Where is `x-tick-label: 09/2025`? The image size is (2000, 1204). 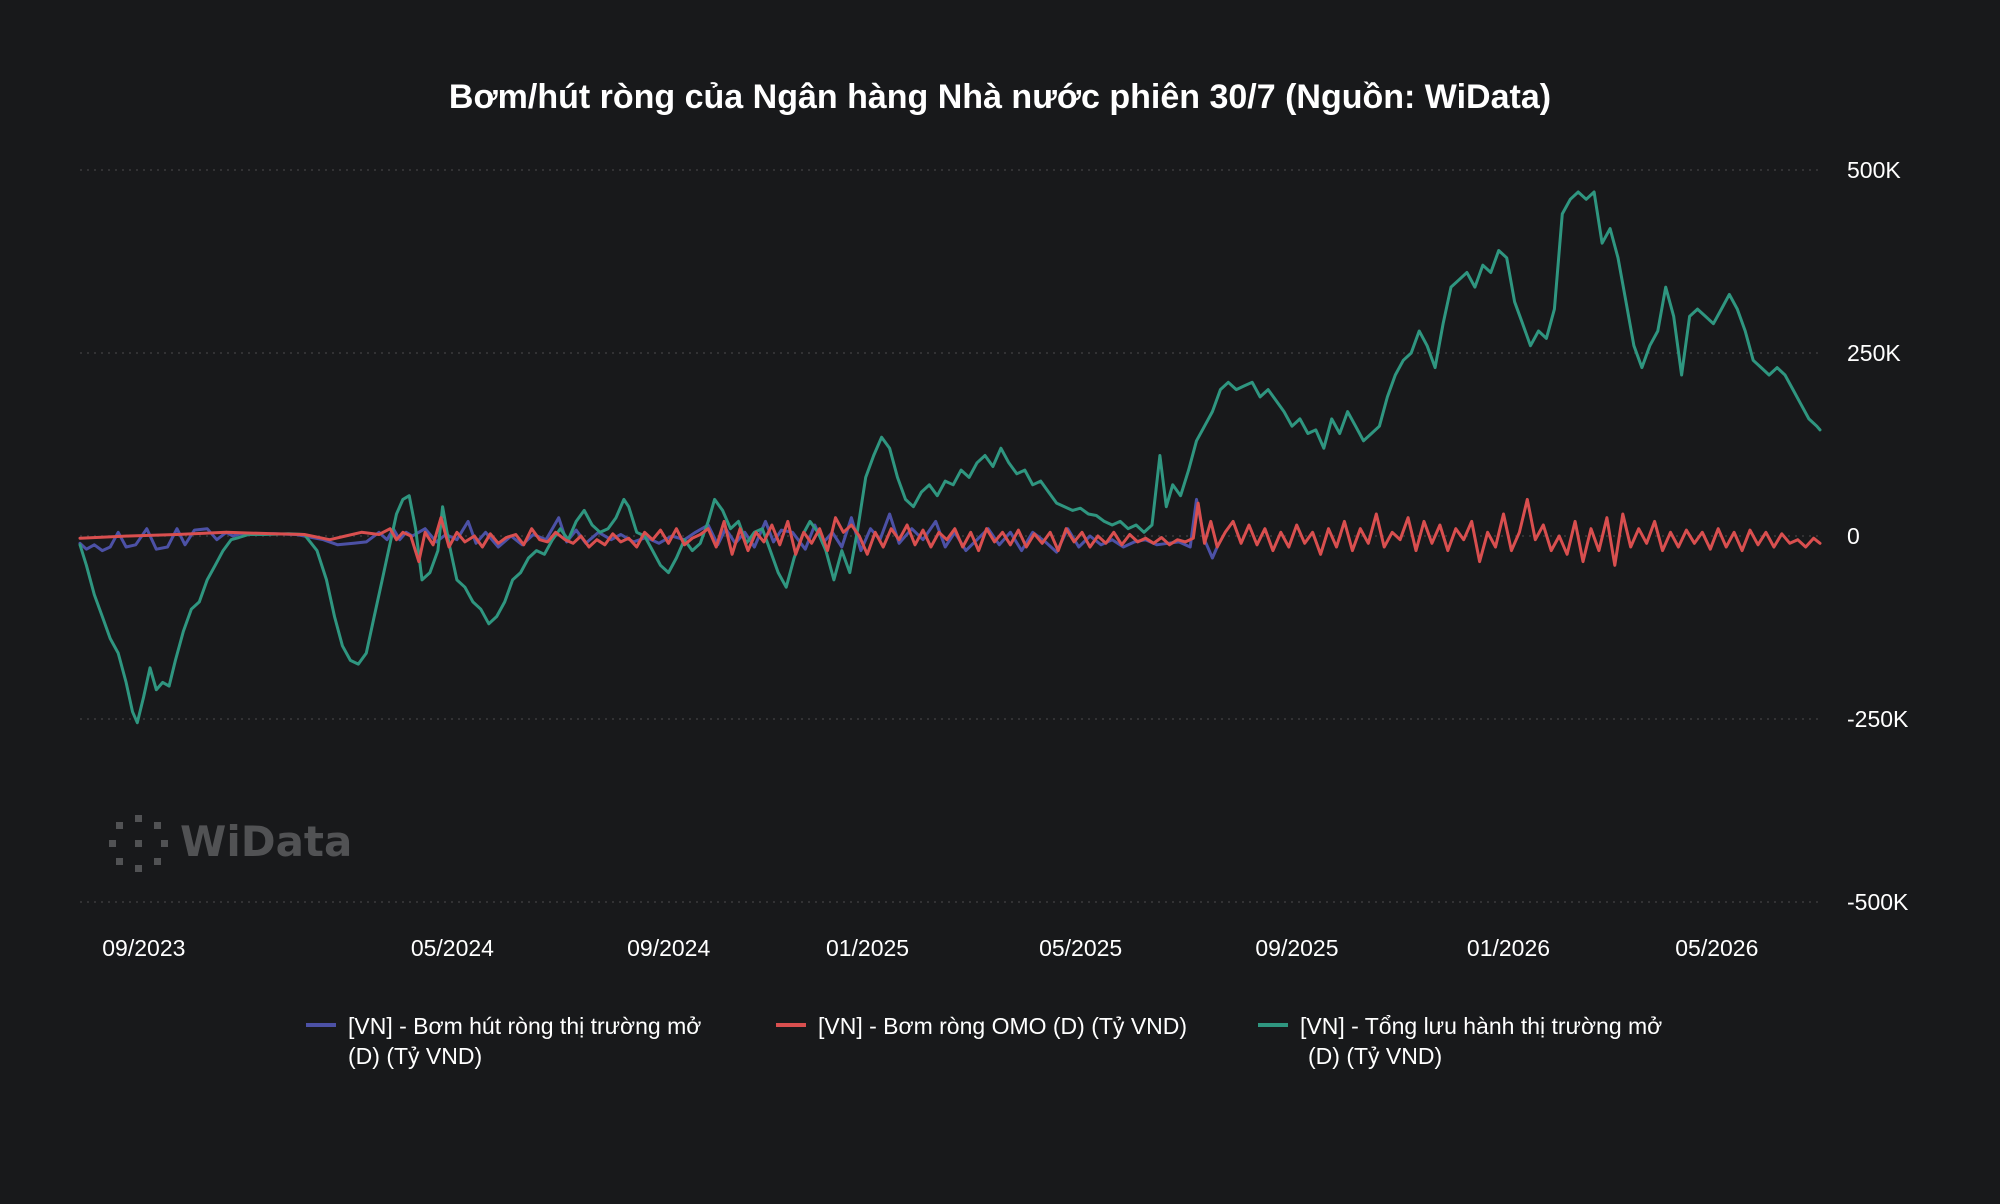
x-tick-label: 09/2025 is located at coordinates (1296, 948).